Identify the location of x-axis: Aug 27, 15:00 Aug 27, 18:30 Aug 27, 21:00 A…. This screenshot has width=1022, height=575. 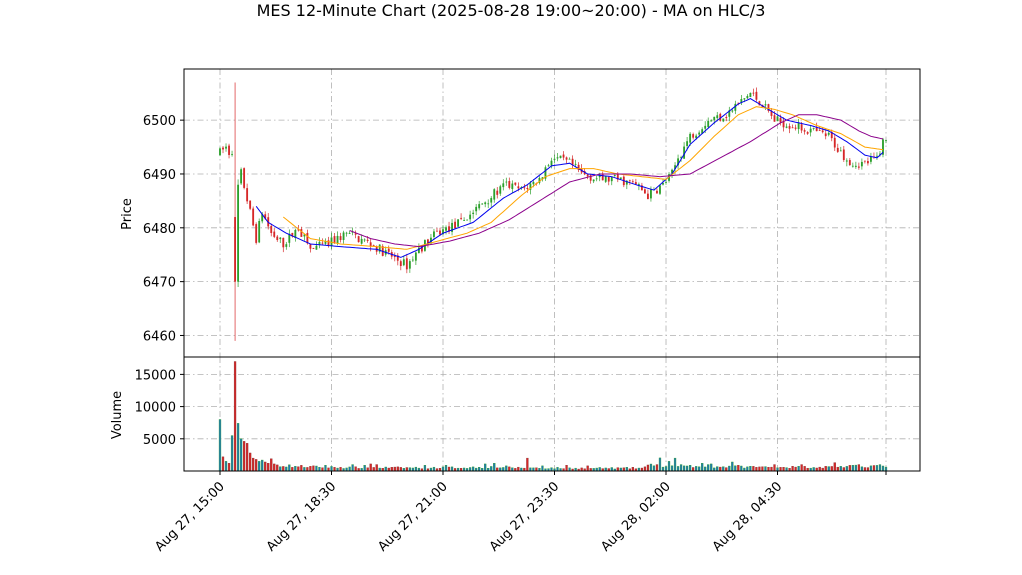
(519, 513).